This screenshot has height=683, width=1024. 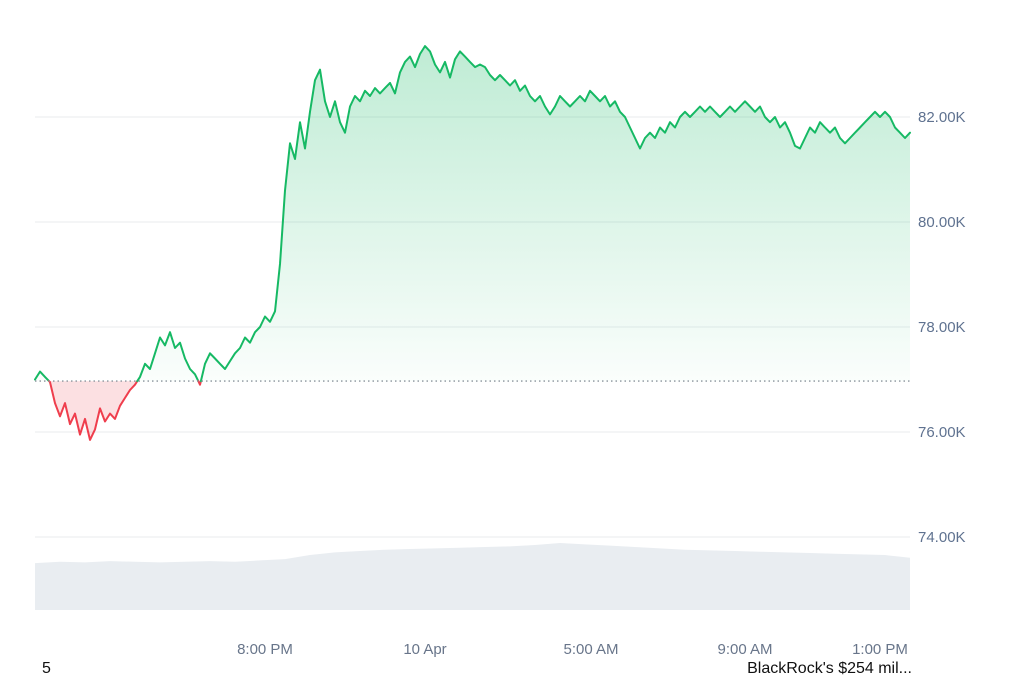 What do you see at coordinates (880, 649) in the screenshot?
I see `x-axis-label: 1:00 PM` at bounding box center [880, 649].